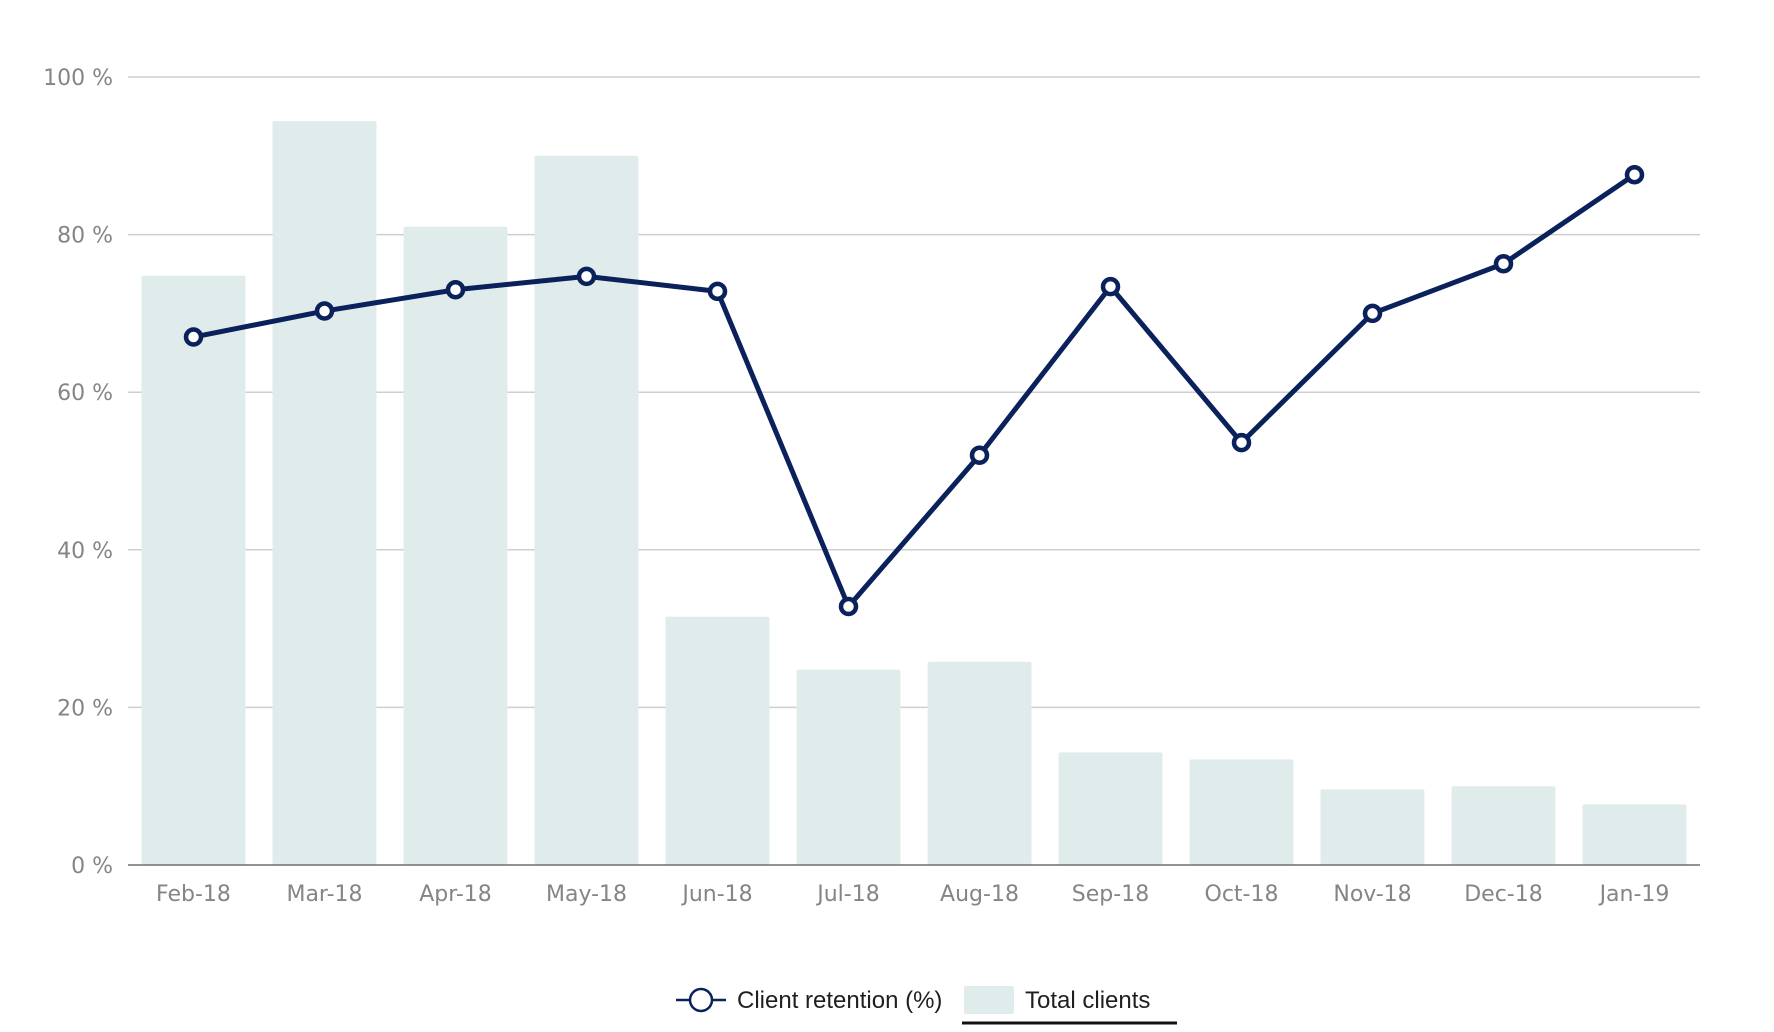  I want to click on x-tick-label: Feb-18, so click(193, 894).